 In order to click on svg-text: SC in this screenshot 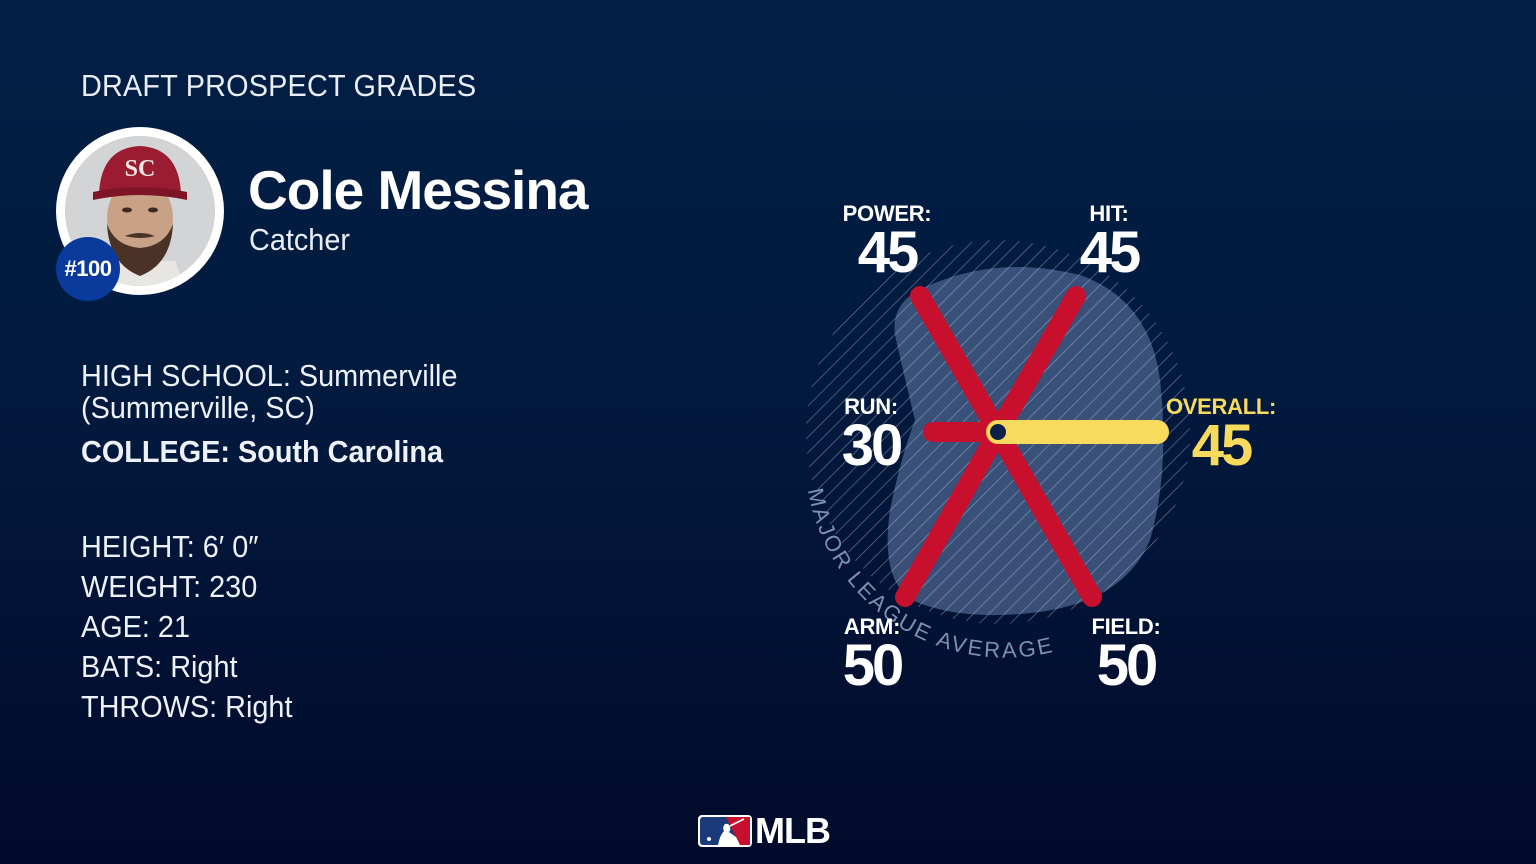, I will do `click(140, 169)`.